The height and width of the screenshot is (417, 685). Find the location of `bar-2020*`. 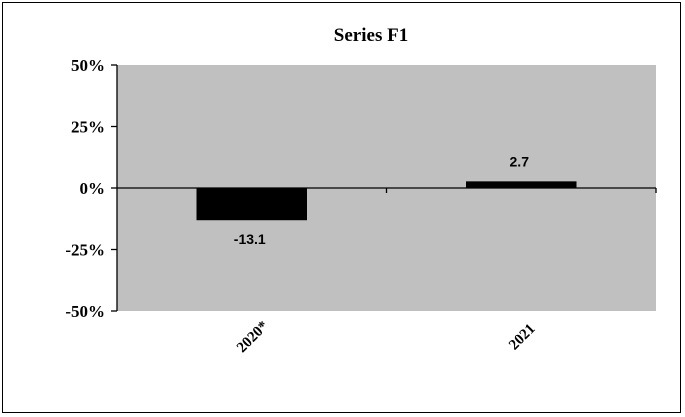

bar-2020* is located at coordinates (251, 204).